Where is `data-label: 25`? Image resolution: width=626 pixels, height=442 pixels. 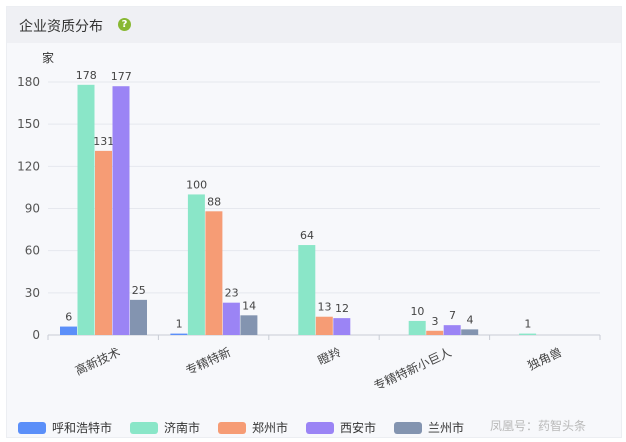 data-label: 25 is located at coordinates (139, 290).